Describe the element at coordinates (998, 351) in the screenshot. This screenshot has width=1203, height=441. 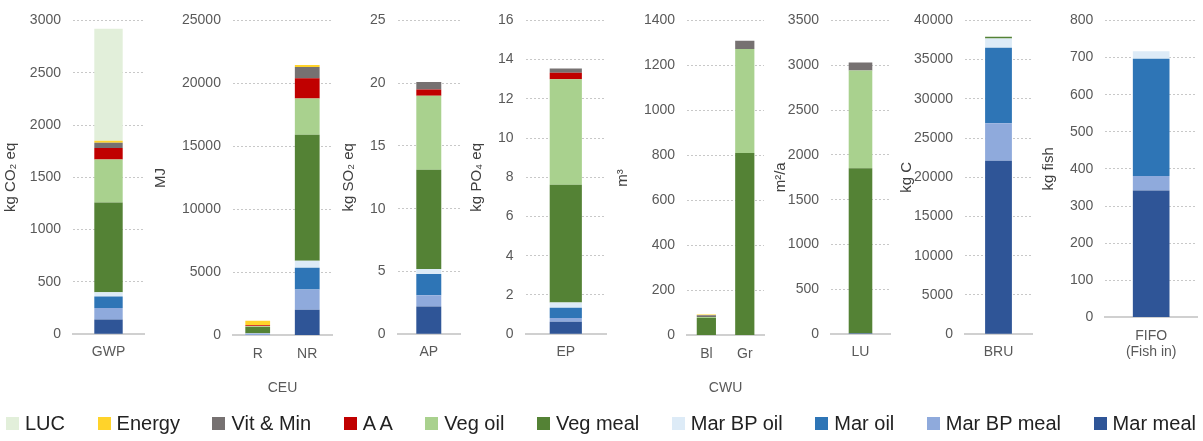
I see `x-tick-label: BRU` at that location.